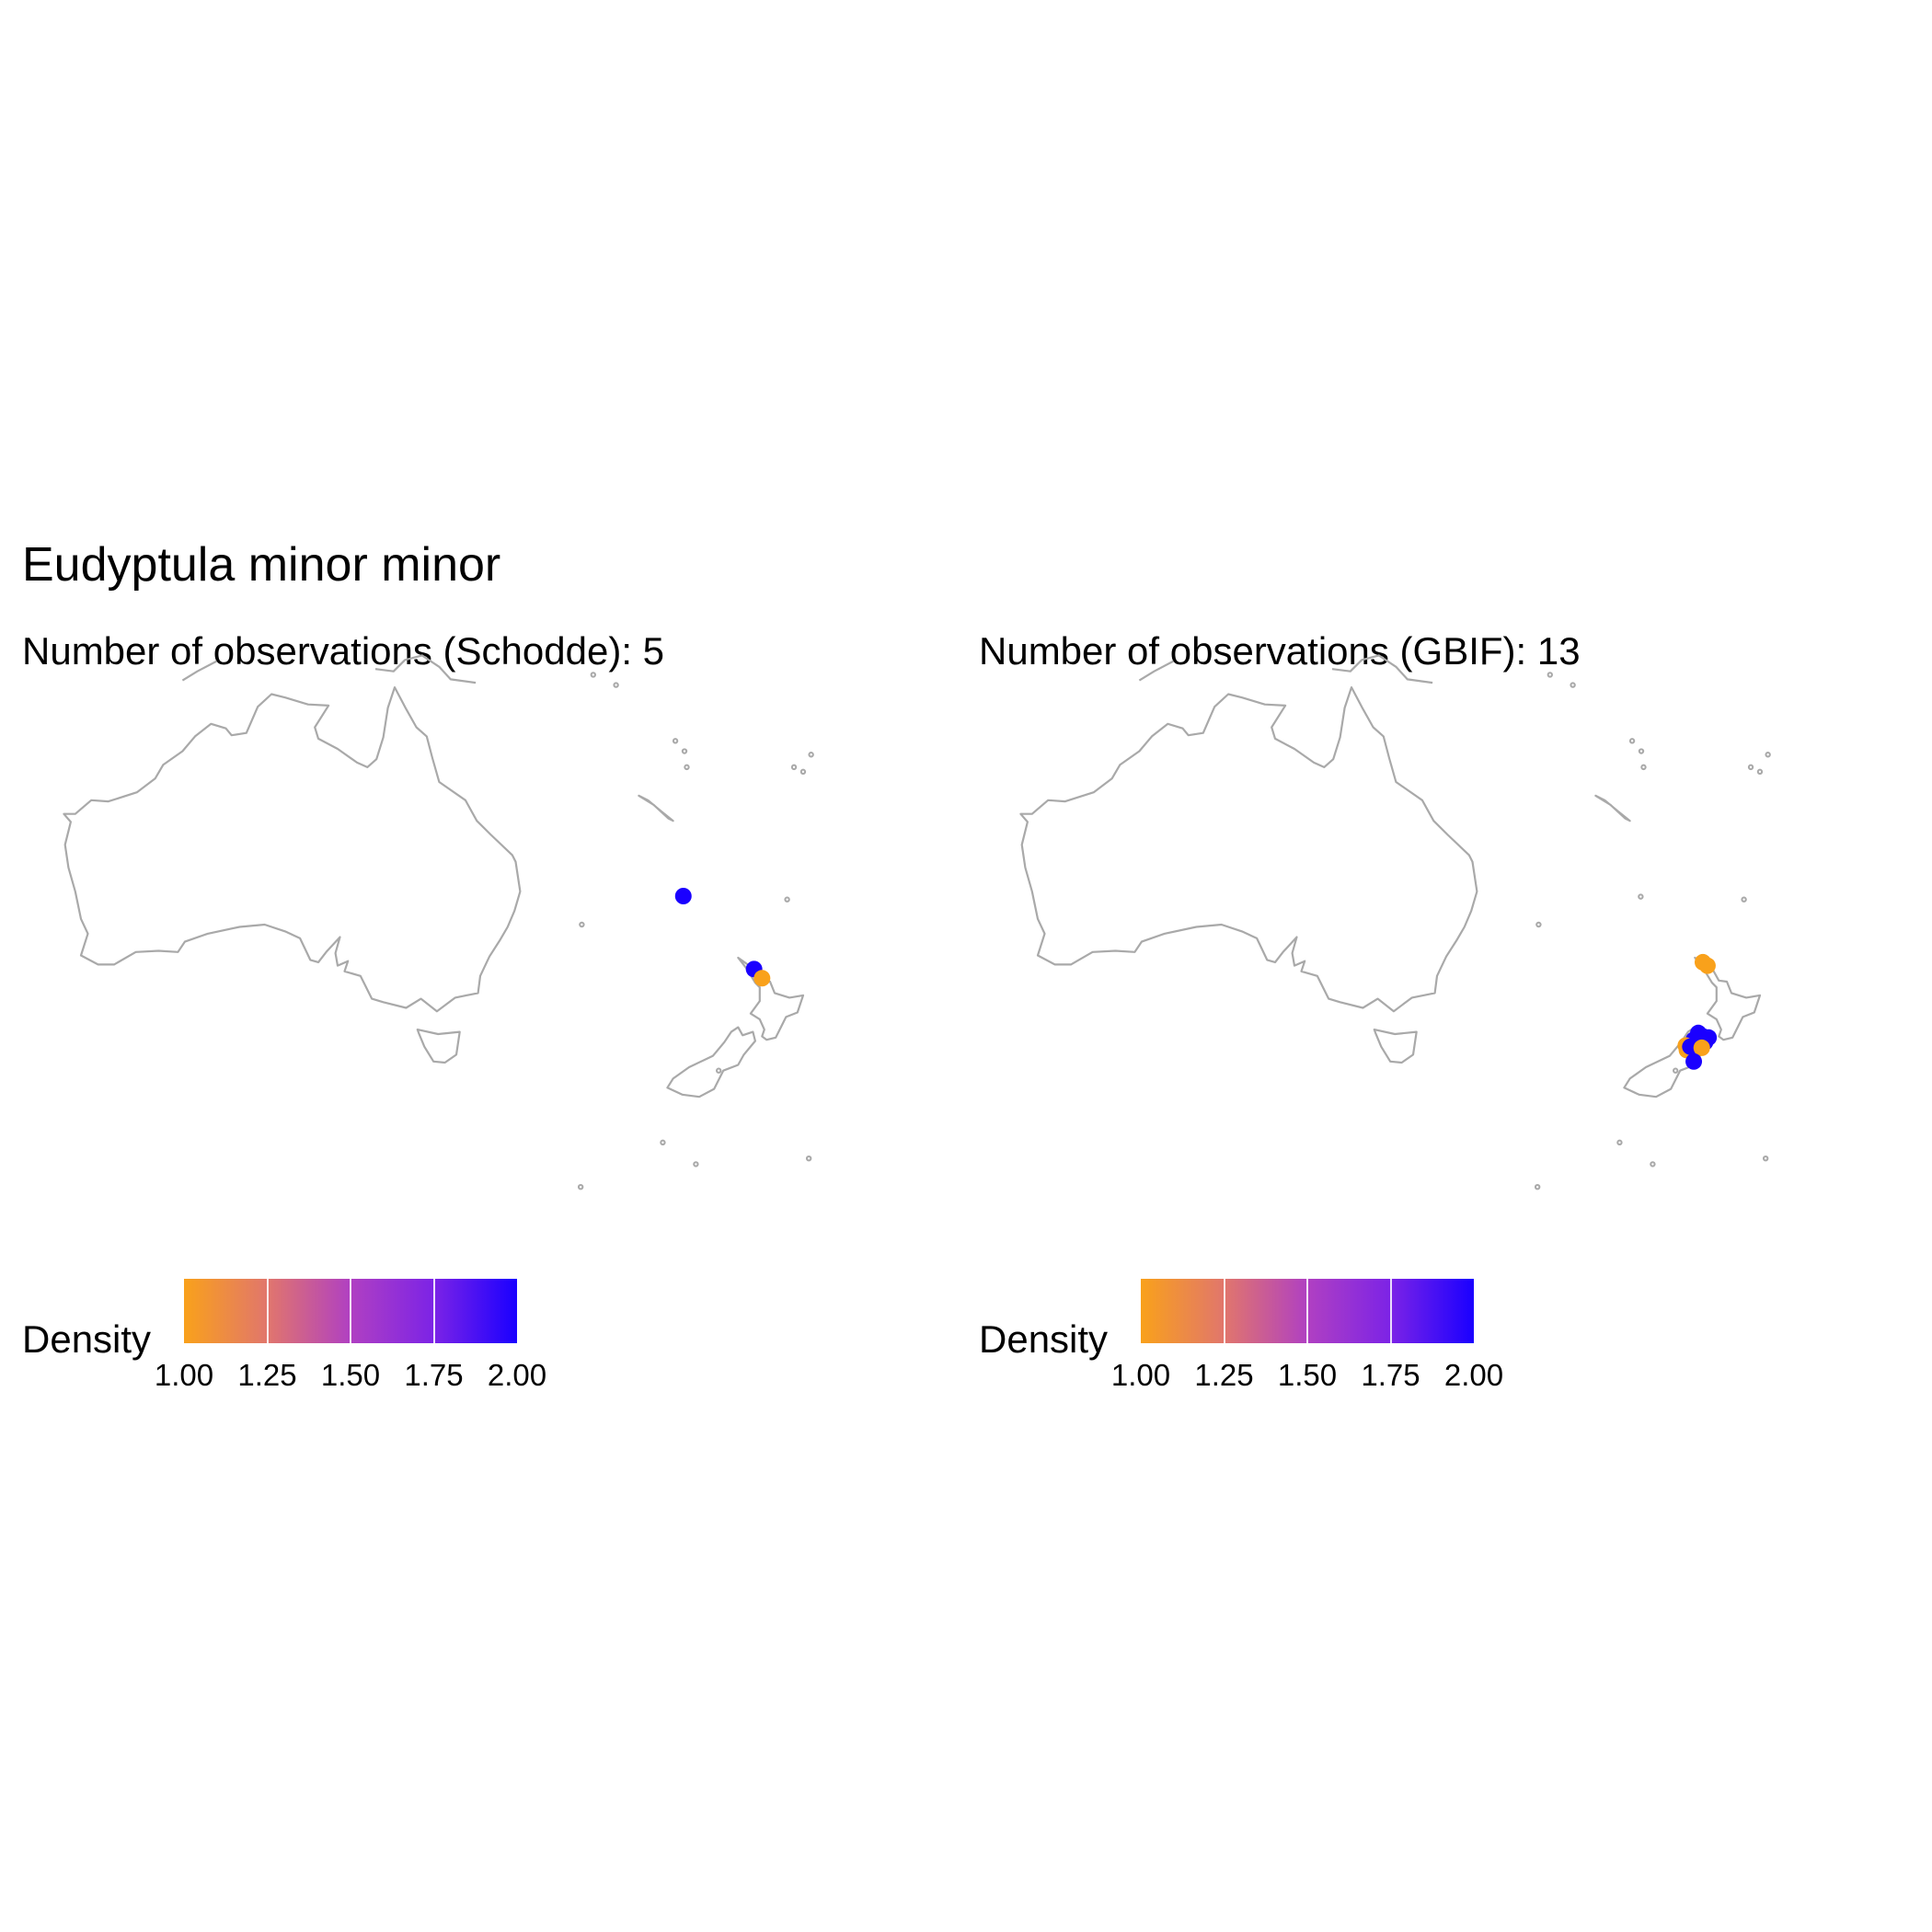 This screenshot has width=1932, height=1932. Describe the element at coordinates (261, 565) in the screenshot. I see `main-title: Eudyptula minor minor` at that location.